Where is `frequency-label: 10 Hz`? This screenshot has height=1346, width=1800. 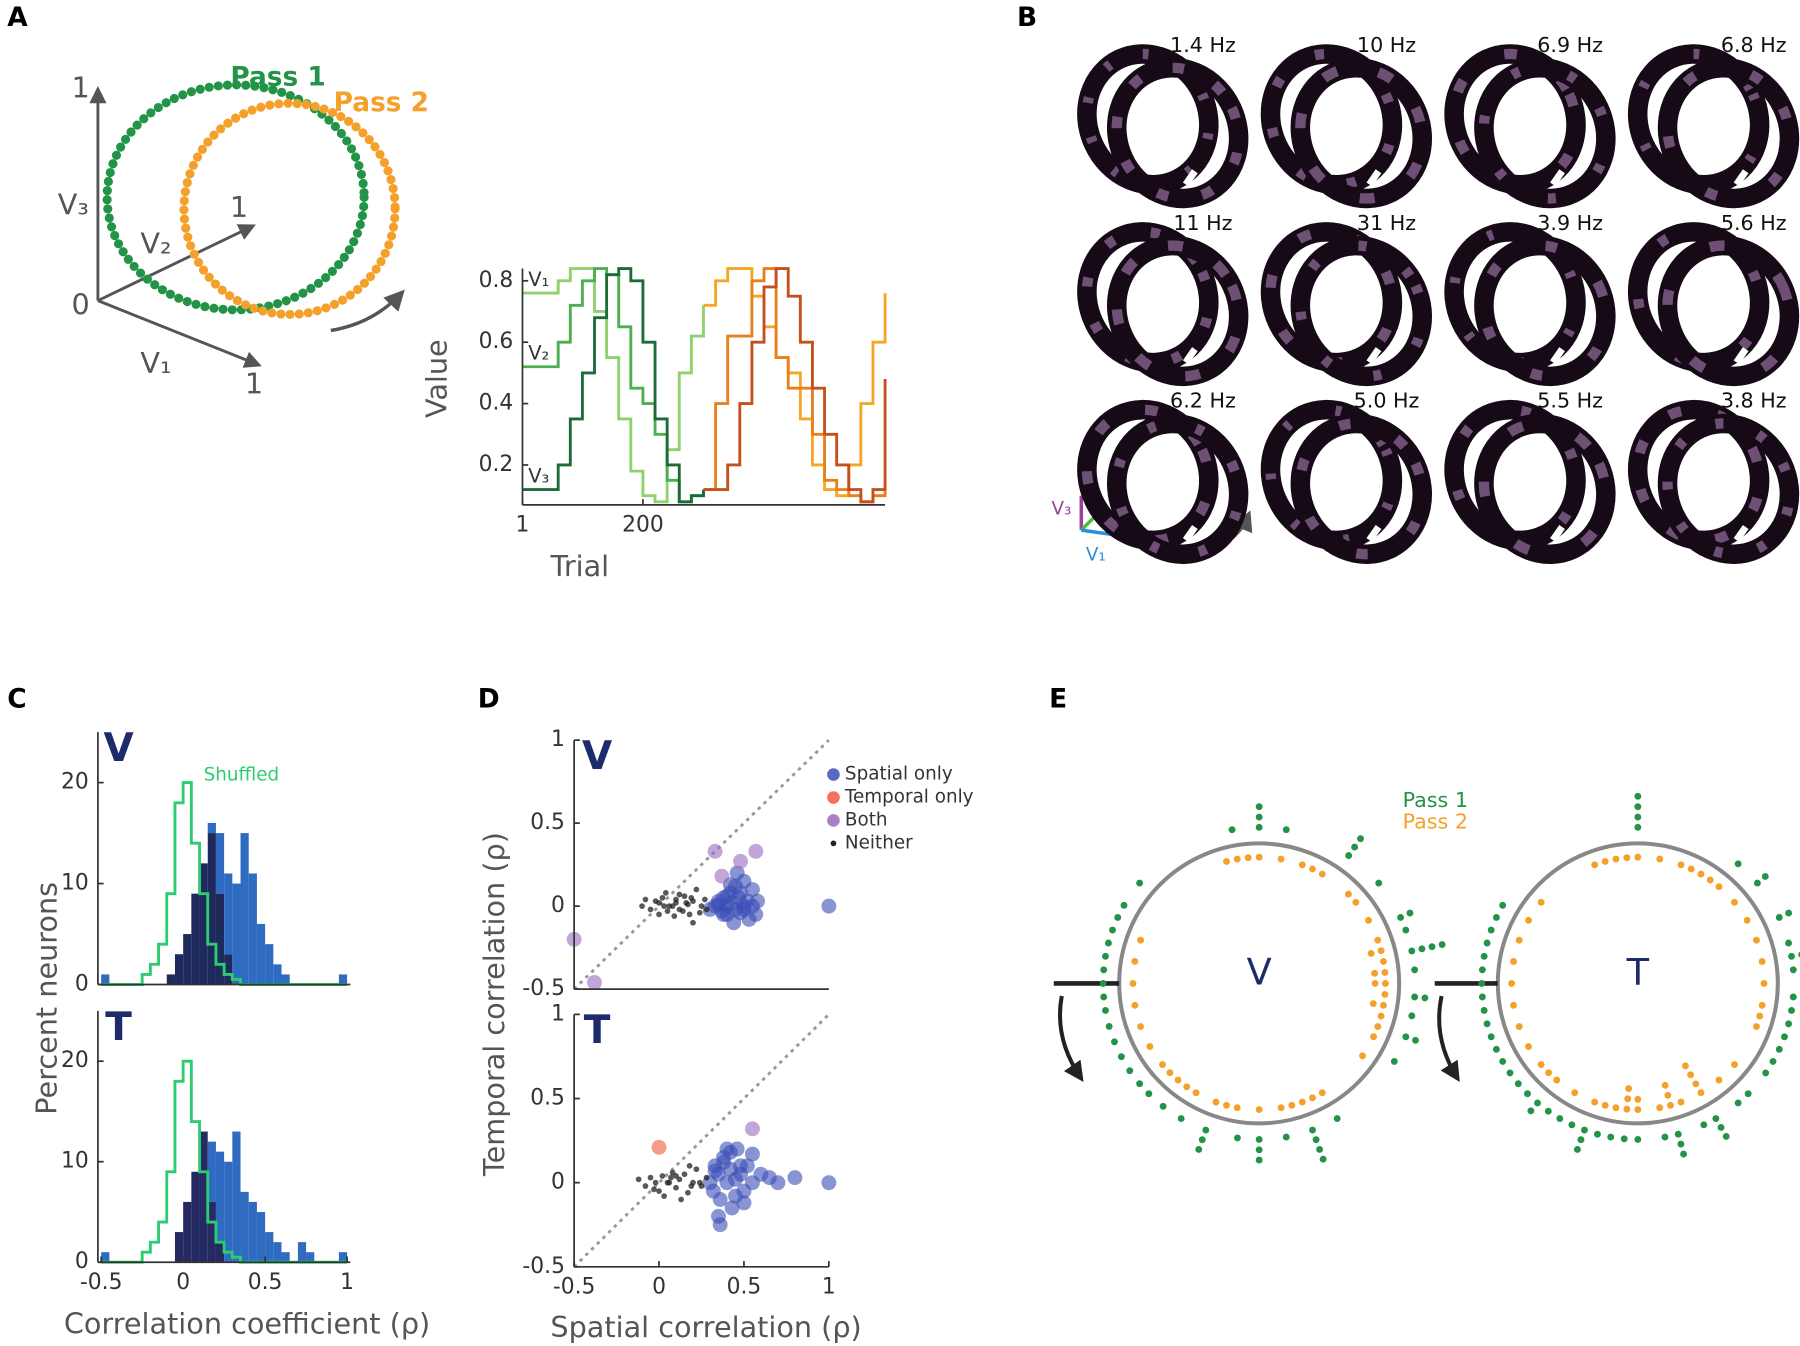
frequency-label: 10 Hz is located at coordinates (1386, 45).